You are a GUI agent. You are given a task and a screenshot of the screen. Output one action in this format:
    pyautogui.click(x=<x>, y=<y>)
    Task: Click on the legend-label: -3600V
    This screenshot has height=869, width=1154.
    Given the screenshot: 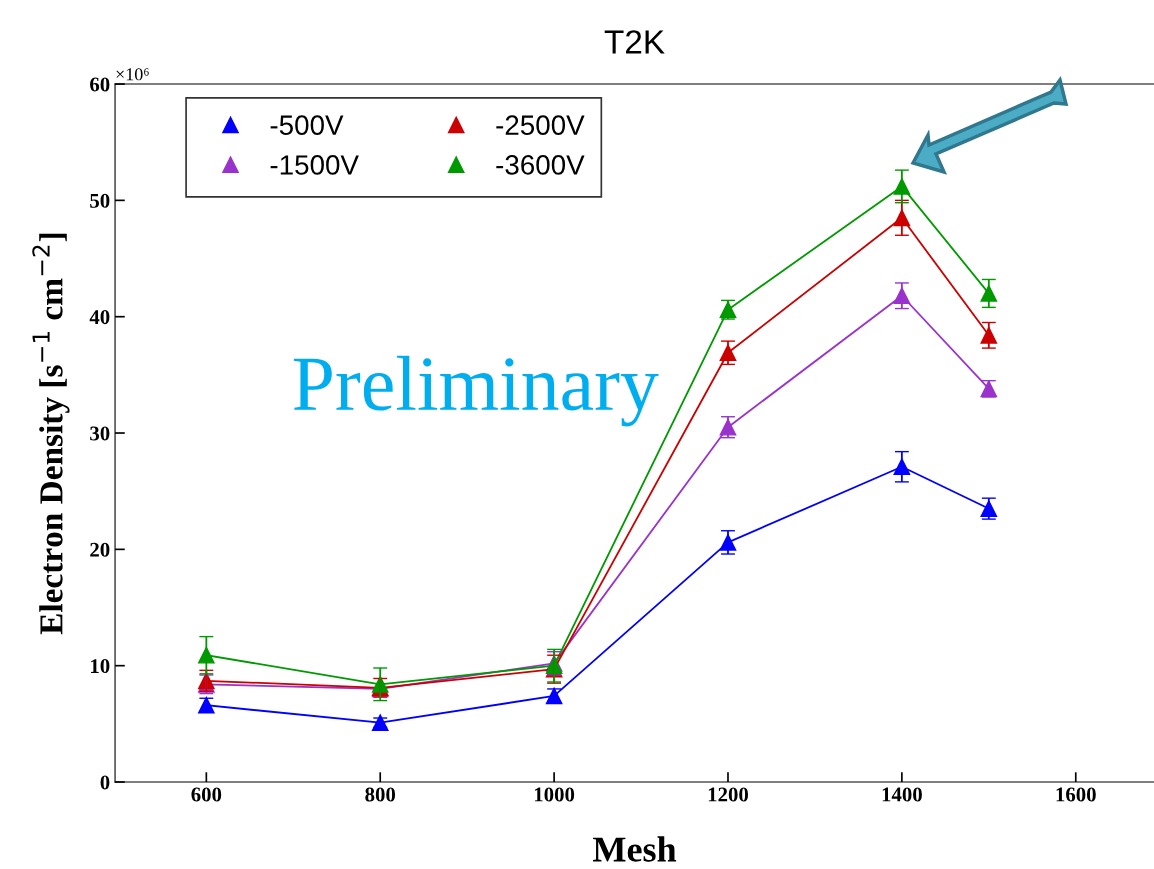 What is the action you would take?
    pyautogui.click(x=540, y=165)
    